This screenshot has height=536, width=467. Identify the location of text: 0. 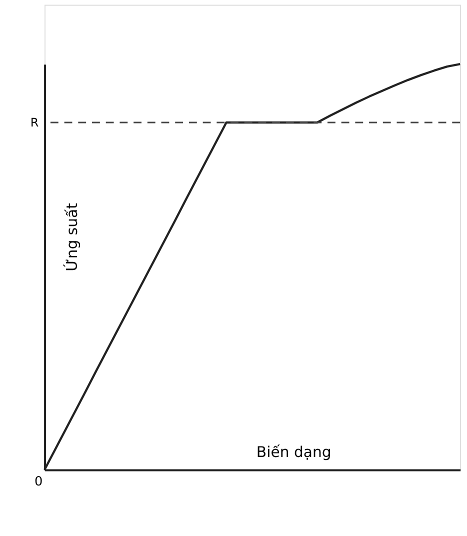
(38, 482).